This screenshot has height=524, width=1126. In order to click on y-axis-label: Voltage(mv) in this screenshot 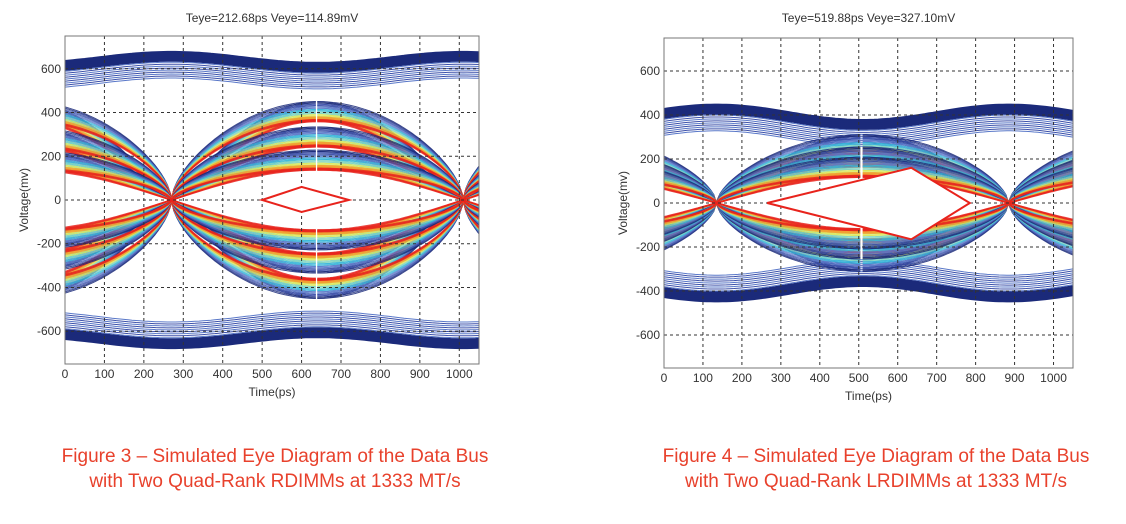, I will do `click(24, 200)`.